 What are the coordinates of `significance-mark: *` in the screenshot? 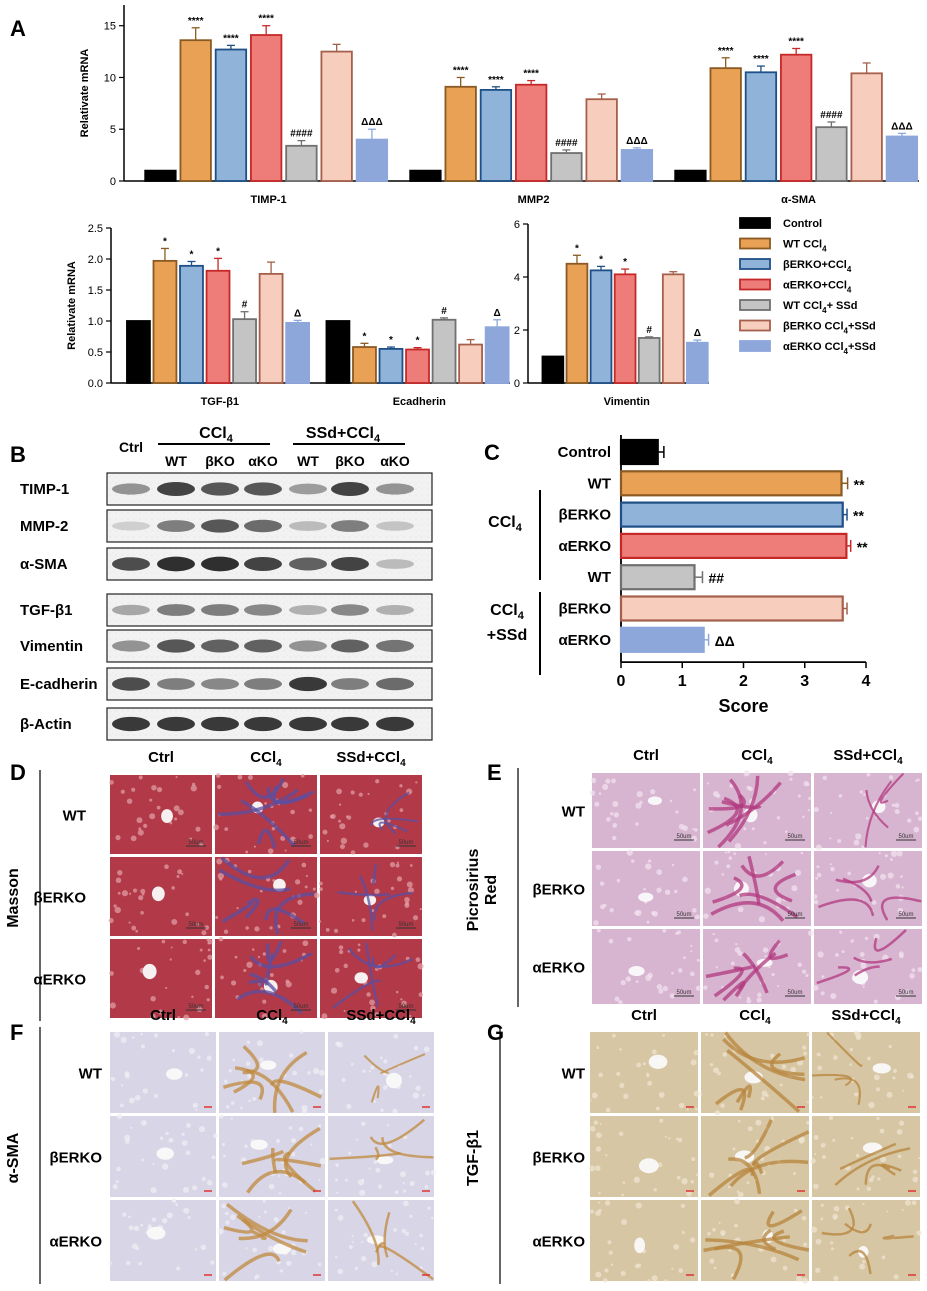 It's located at (192, 254).